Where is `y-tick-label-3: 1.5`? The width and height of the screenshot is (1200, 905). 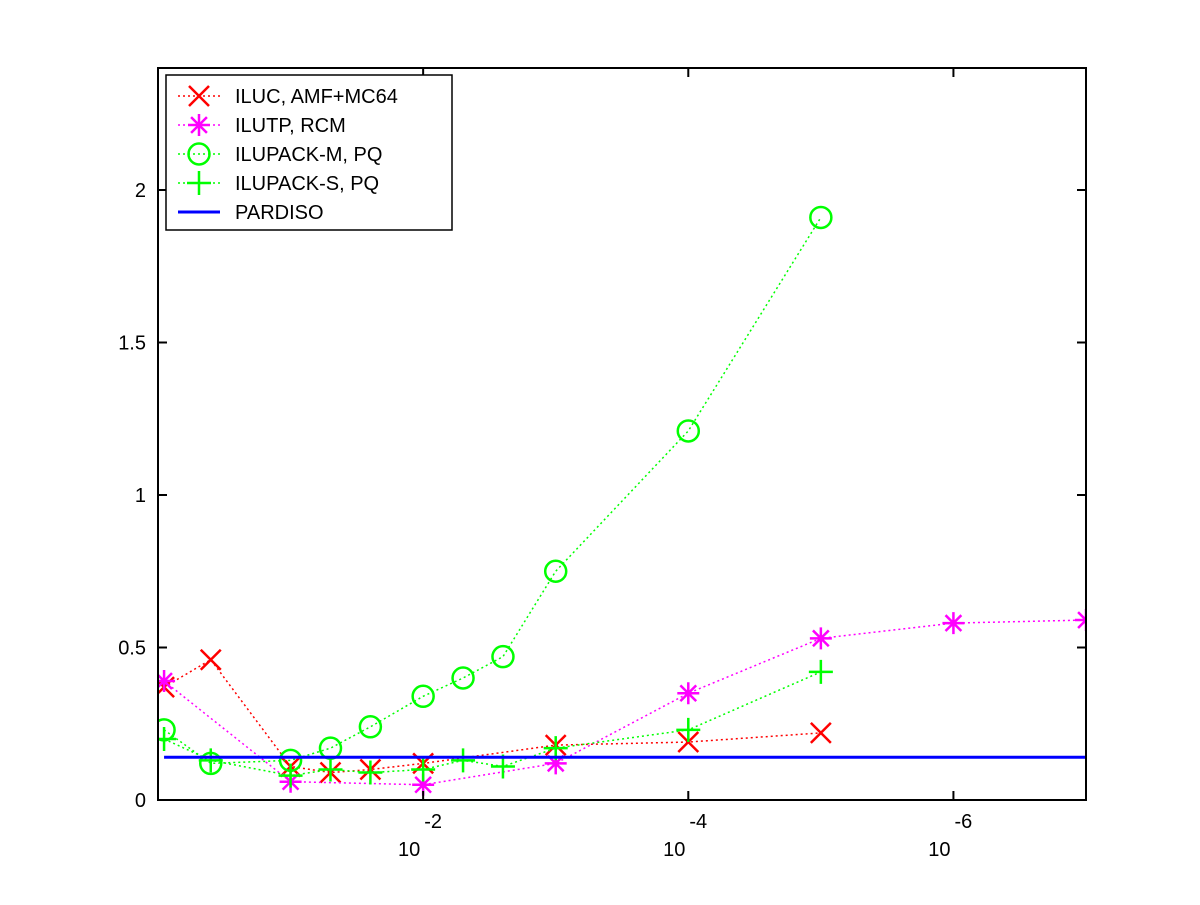 y-tick-label-3: 1.5 is located at coordinates (132, 344).